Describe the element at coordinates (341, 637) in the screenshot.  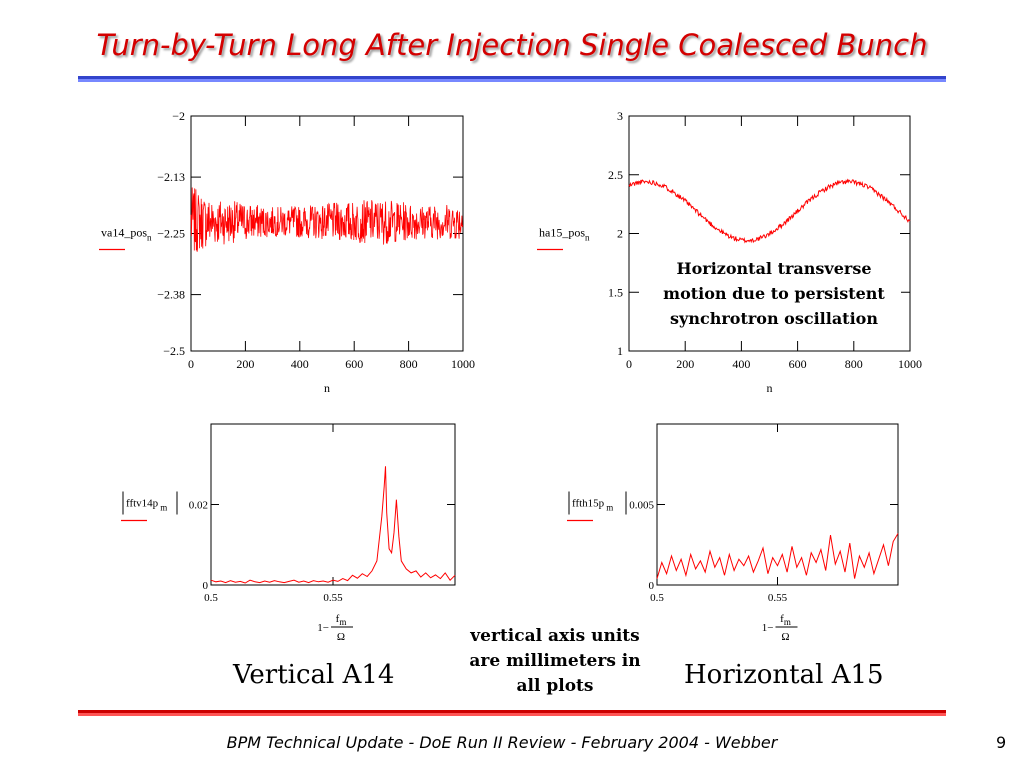
I see `fftv14p-xlabel-den: Ω` at that location.